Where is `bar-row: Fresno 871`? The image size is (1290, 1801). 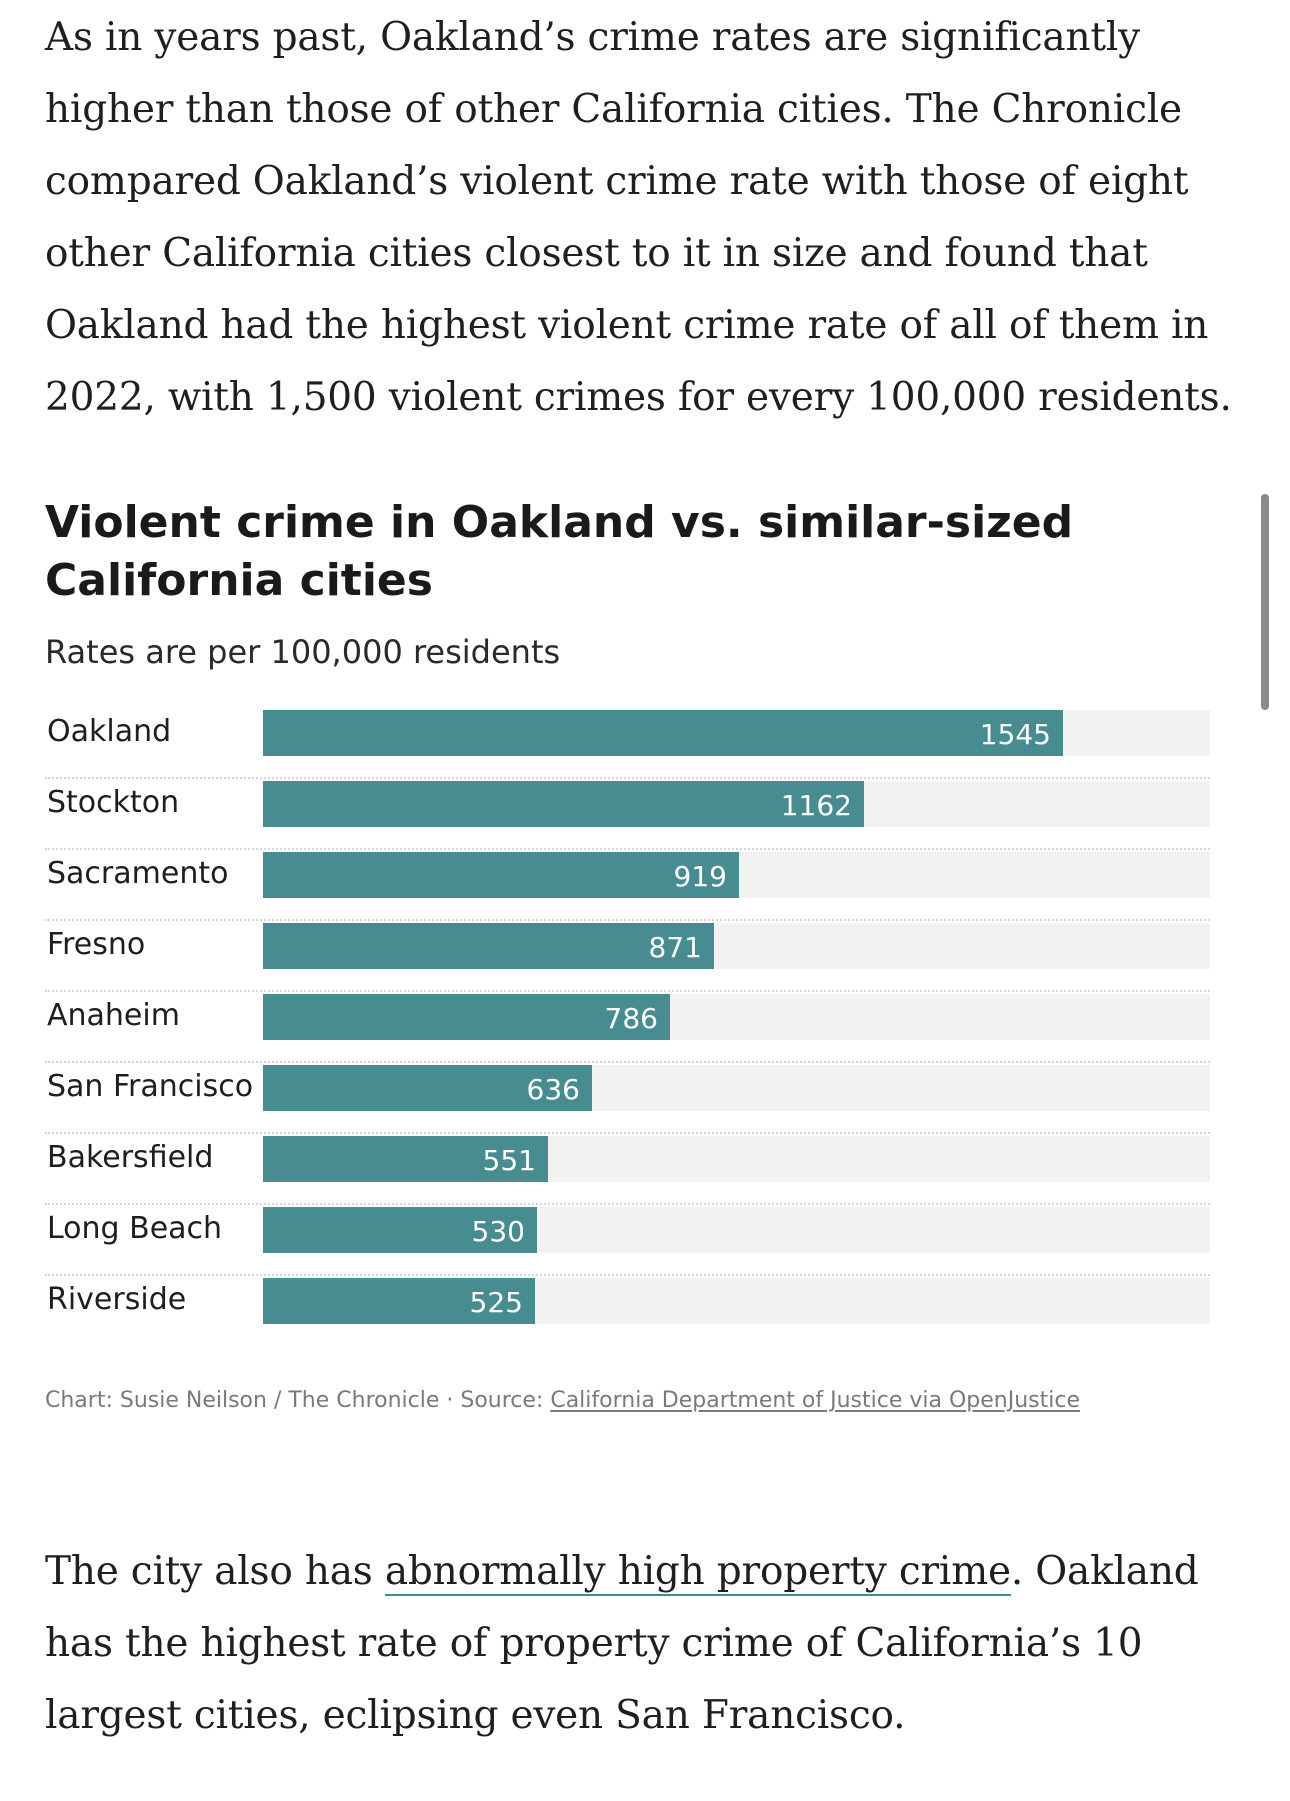
bar-row: Fresno 871 is located at coordinates (627, 956).